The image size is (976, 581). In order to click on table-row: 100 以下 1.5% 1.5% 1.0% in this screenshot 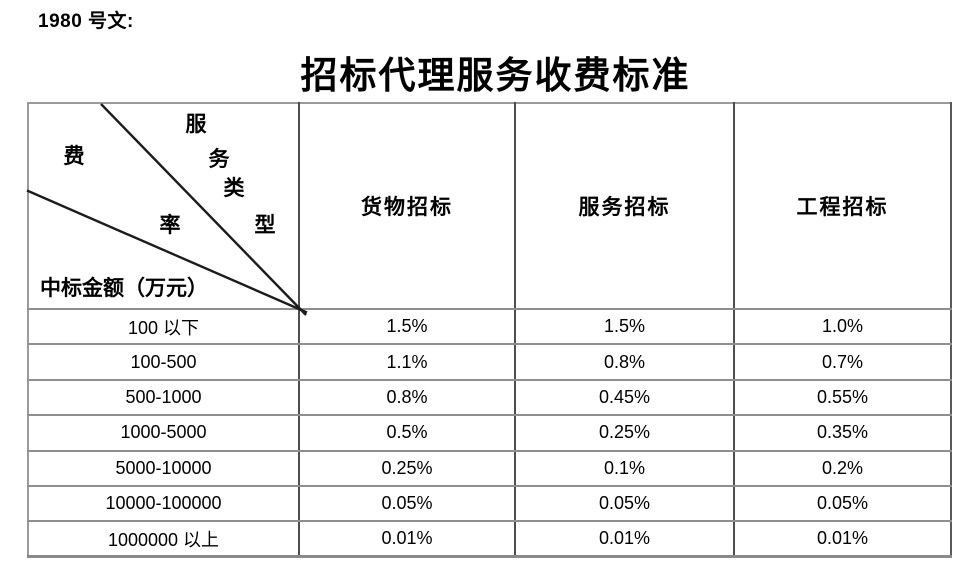, I will do `click(489, 326)`.